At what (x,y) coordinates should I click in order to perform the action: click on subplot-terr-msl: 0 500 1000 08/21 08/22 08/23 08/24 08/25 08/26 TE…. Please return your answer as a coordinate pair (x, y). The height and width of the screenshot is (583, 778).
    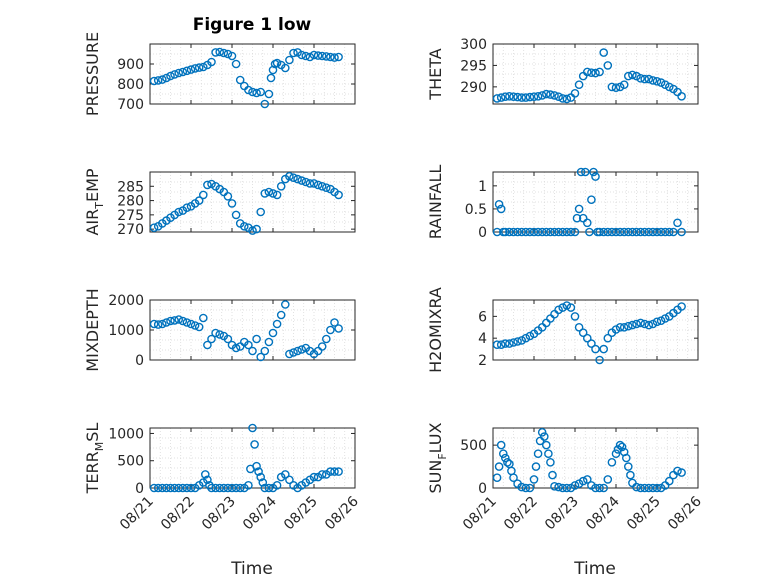
    Looking at the image, I should click on (222, 478).